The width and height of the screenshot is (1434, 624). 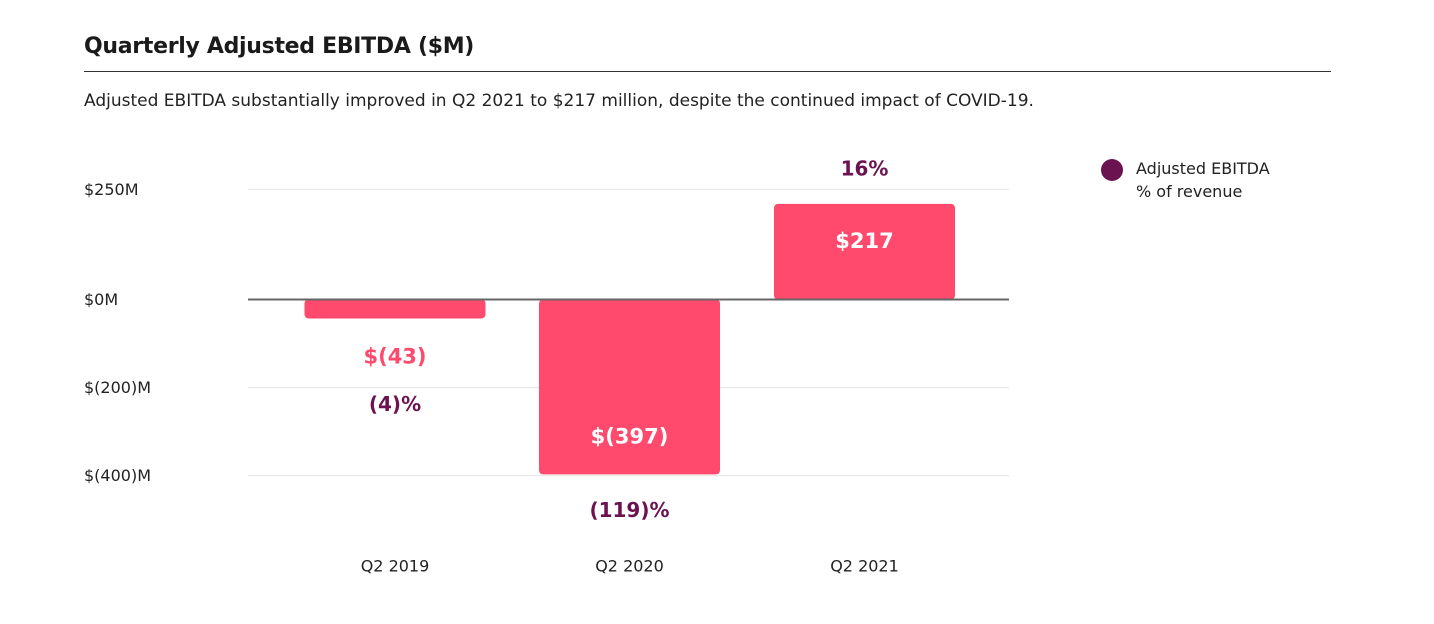 What do you see at coordinates (1189, 191) in the screenshot?
I see `legend-label-line-2: % of revenue` at bounding box center [1189, 191].